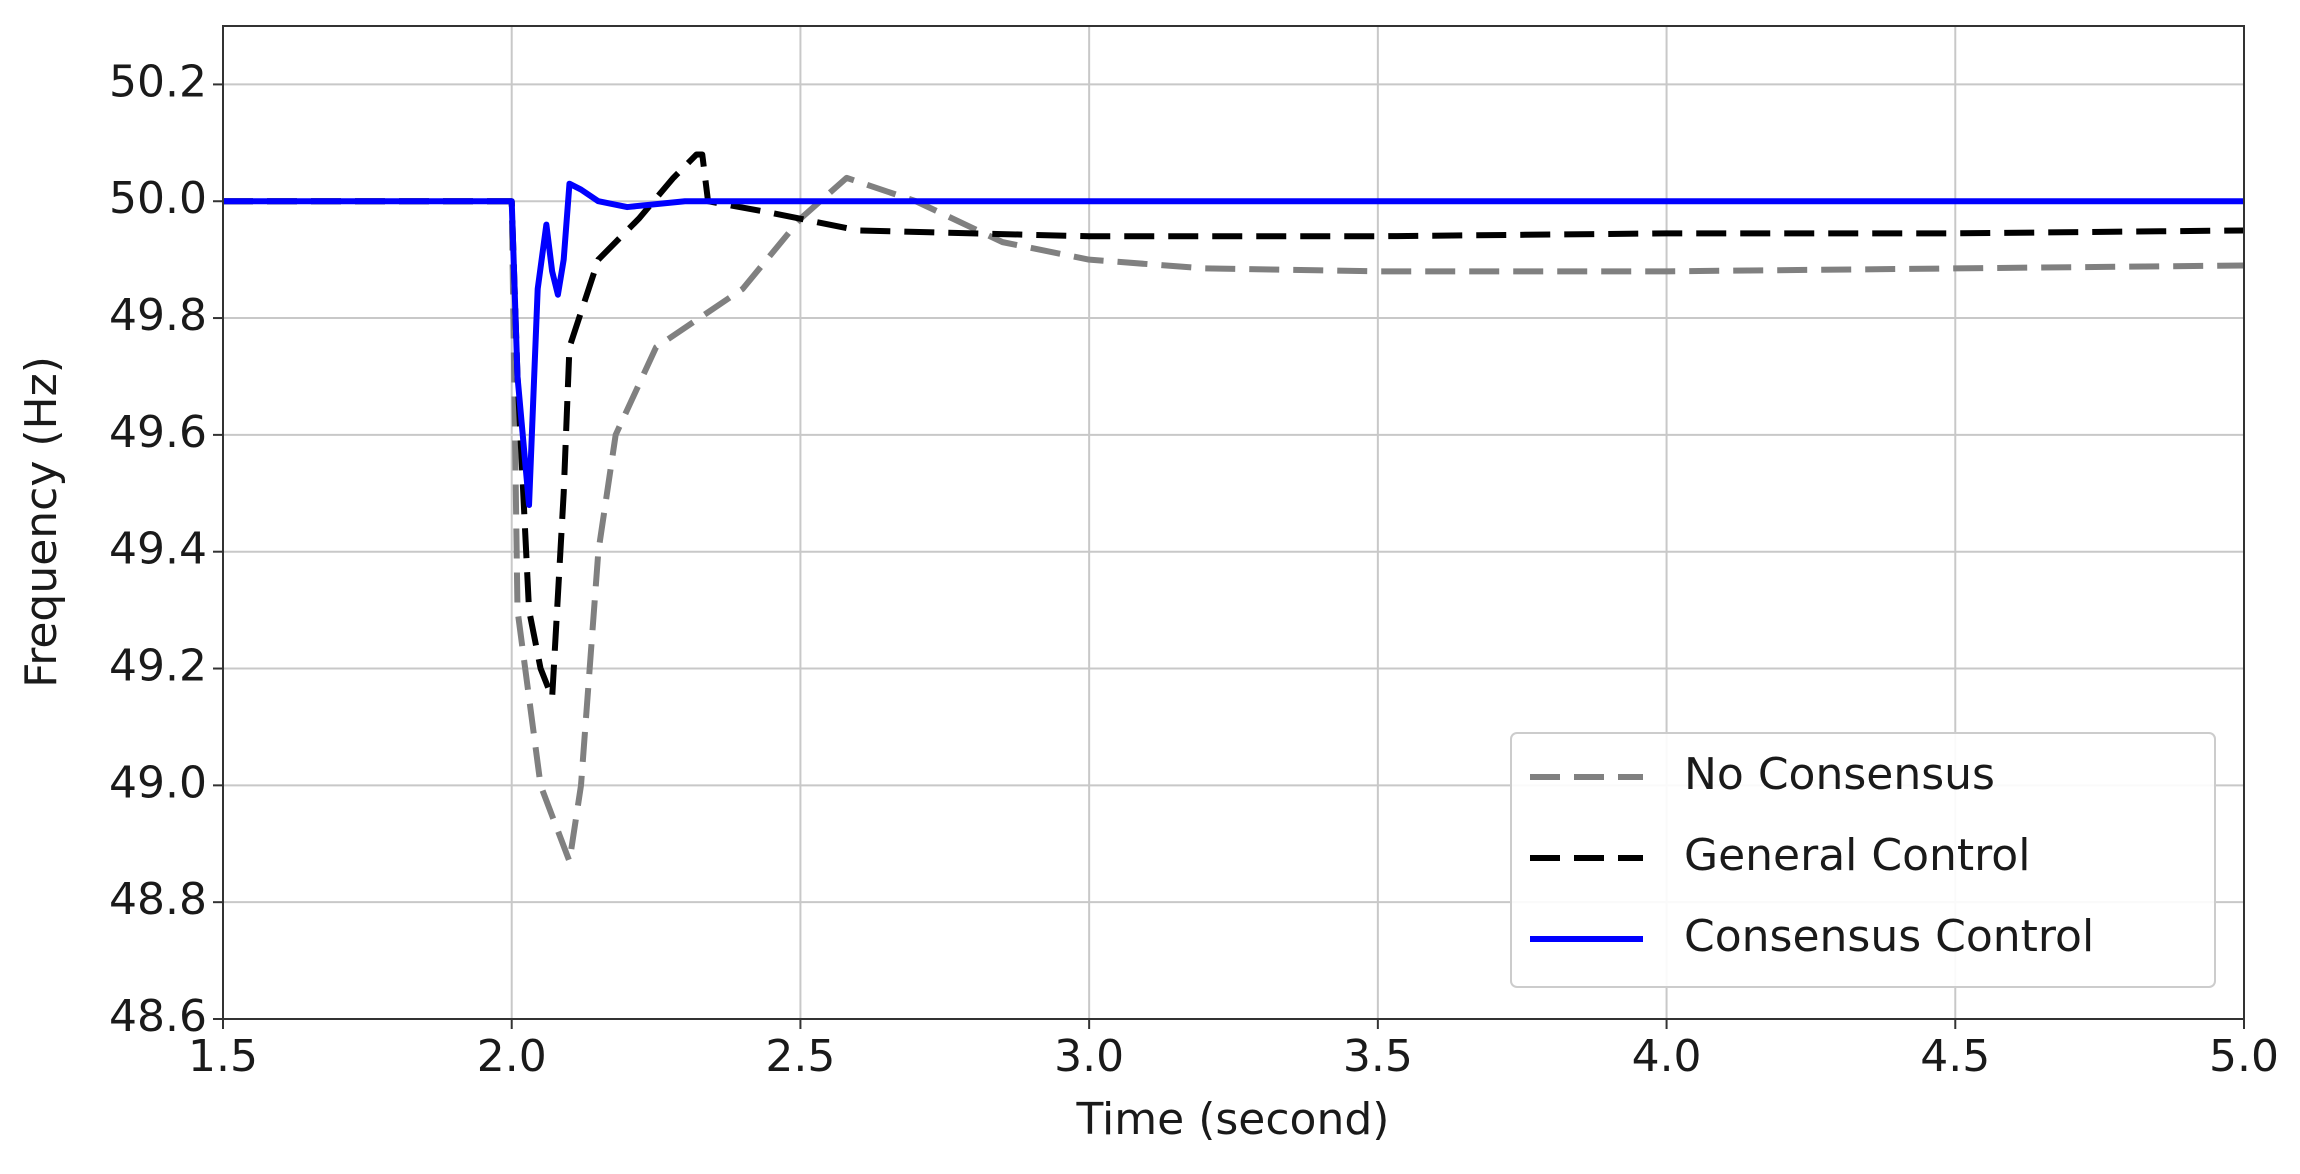  I want to click on x-axis-label: Time (second), so click(1233, 1119).